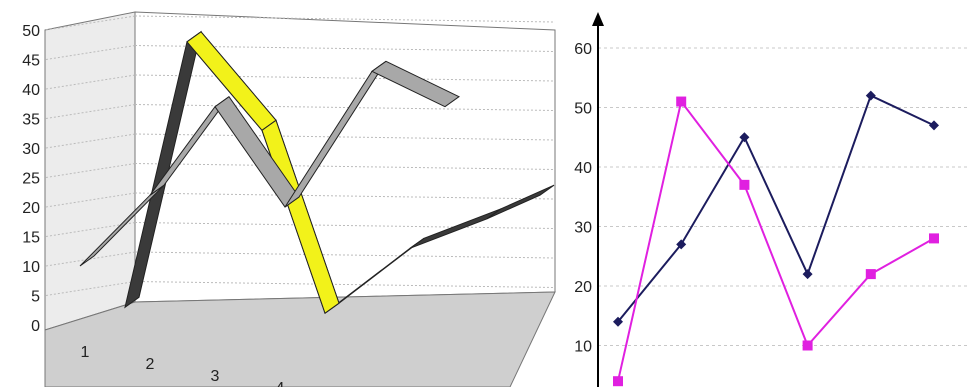 The width and height of the screenshot is (976, 387). What do you see at coordinates (31, 179) in the screenshot?
I see `y-tick-label: 25` at bounding box center [31, 179].